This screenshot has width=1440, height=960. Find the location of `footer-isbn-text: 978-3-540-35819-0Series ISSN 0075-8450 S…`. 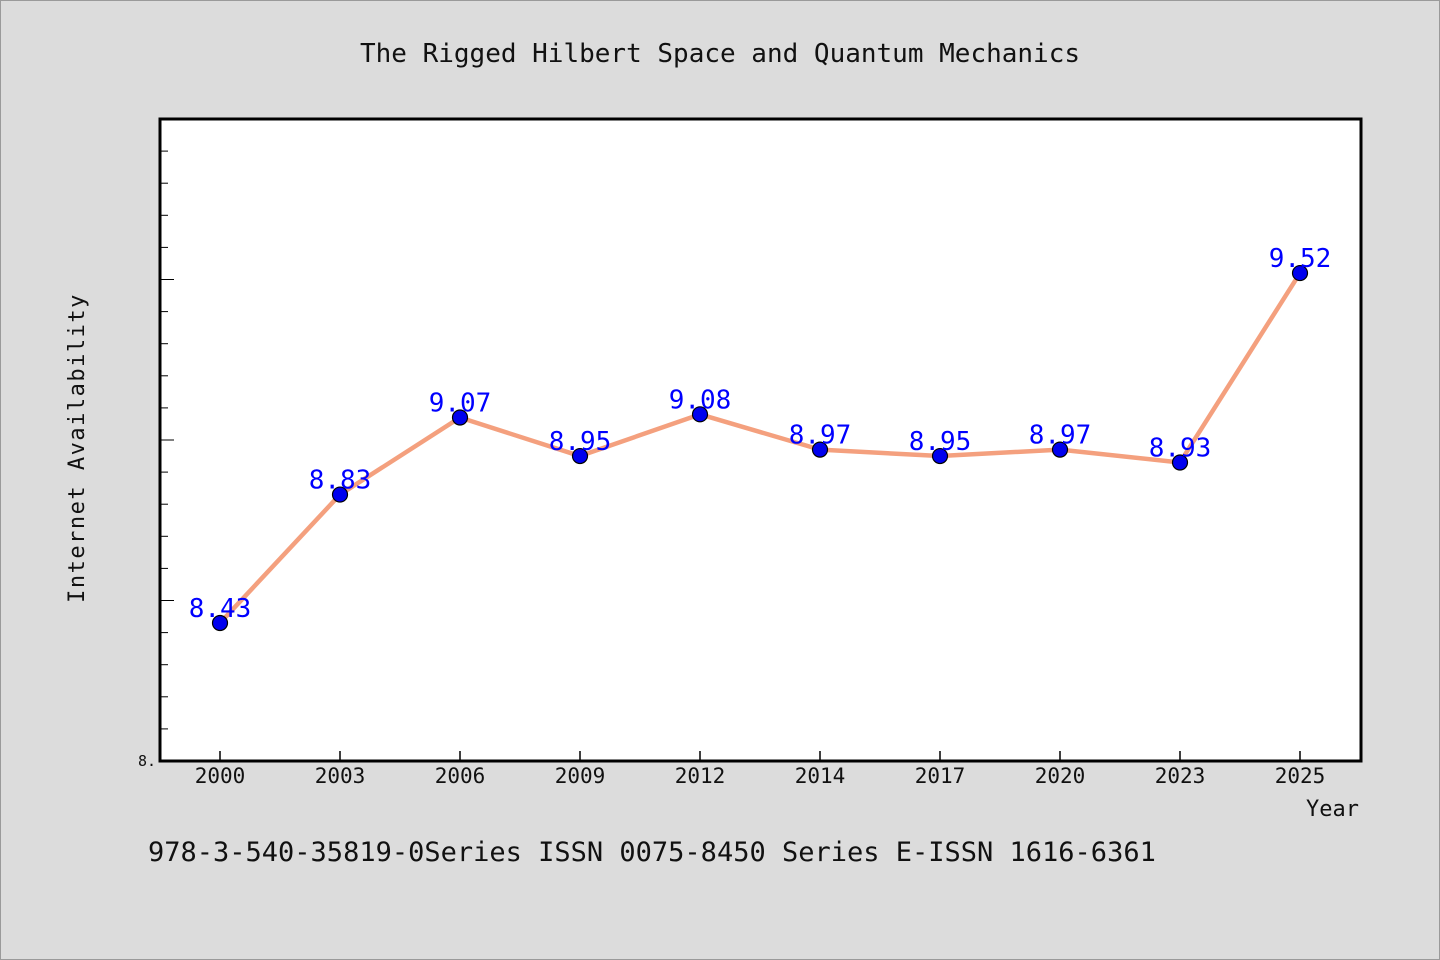

footer-isbn-text: 978-3-540-35819-0Series ISSN 0075-8450 S… is located at coordinates (652, 852).